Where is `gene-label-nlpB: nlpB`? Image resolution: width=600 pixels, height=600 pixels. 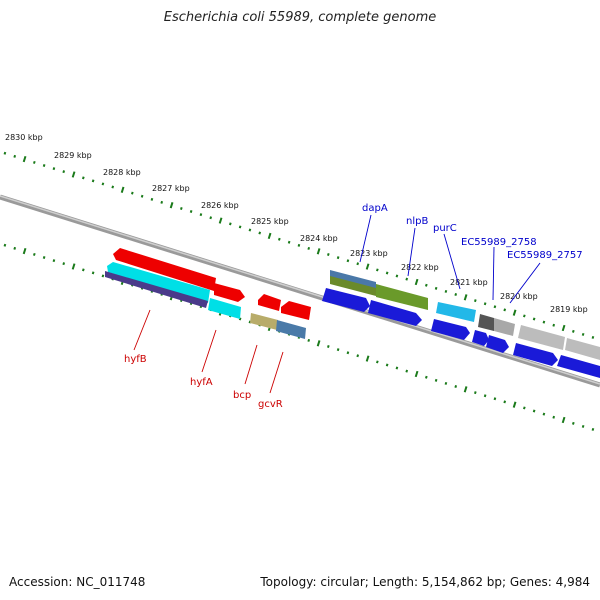
gene-label-nlpB: nlpB is located at coordinates (417, 221).